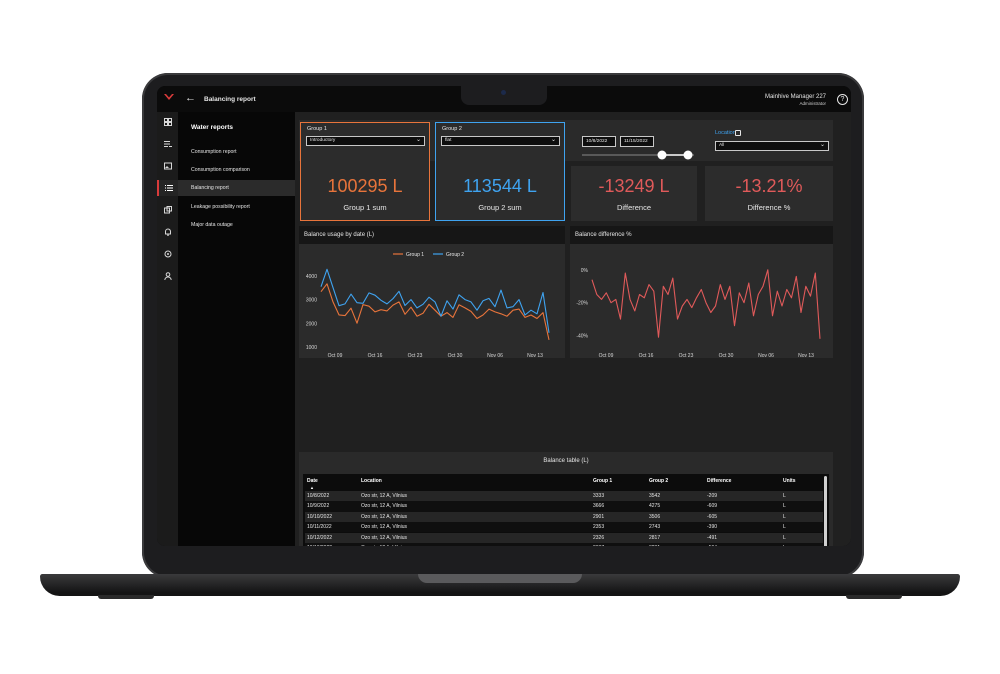 The width and height of the screenshot is (1000, 674). I want to click on col-units: Units, so click(789, 481).